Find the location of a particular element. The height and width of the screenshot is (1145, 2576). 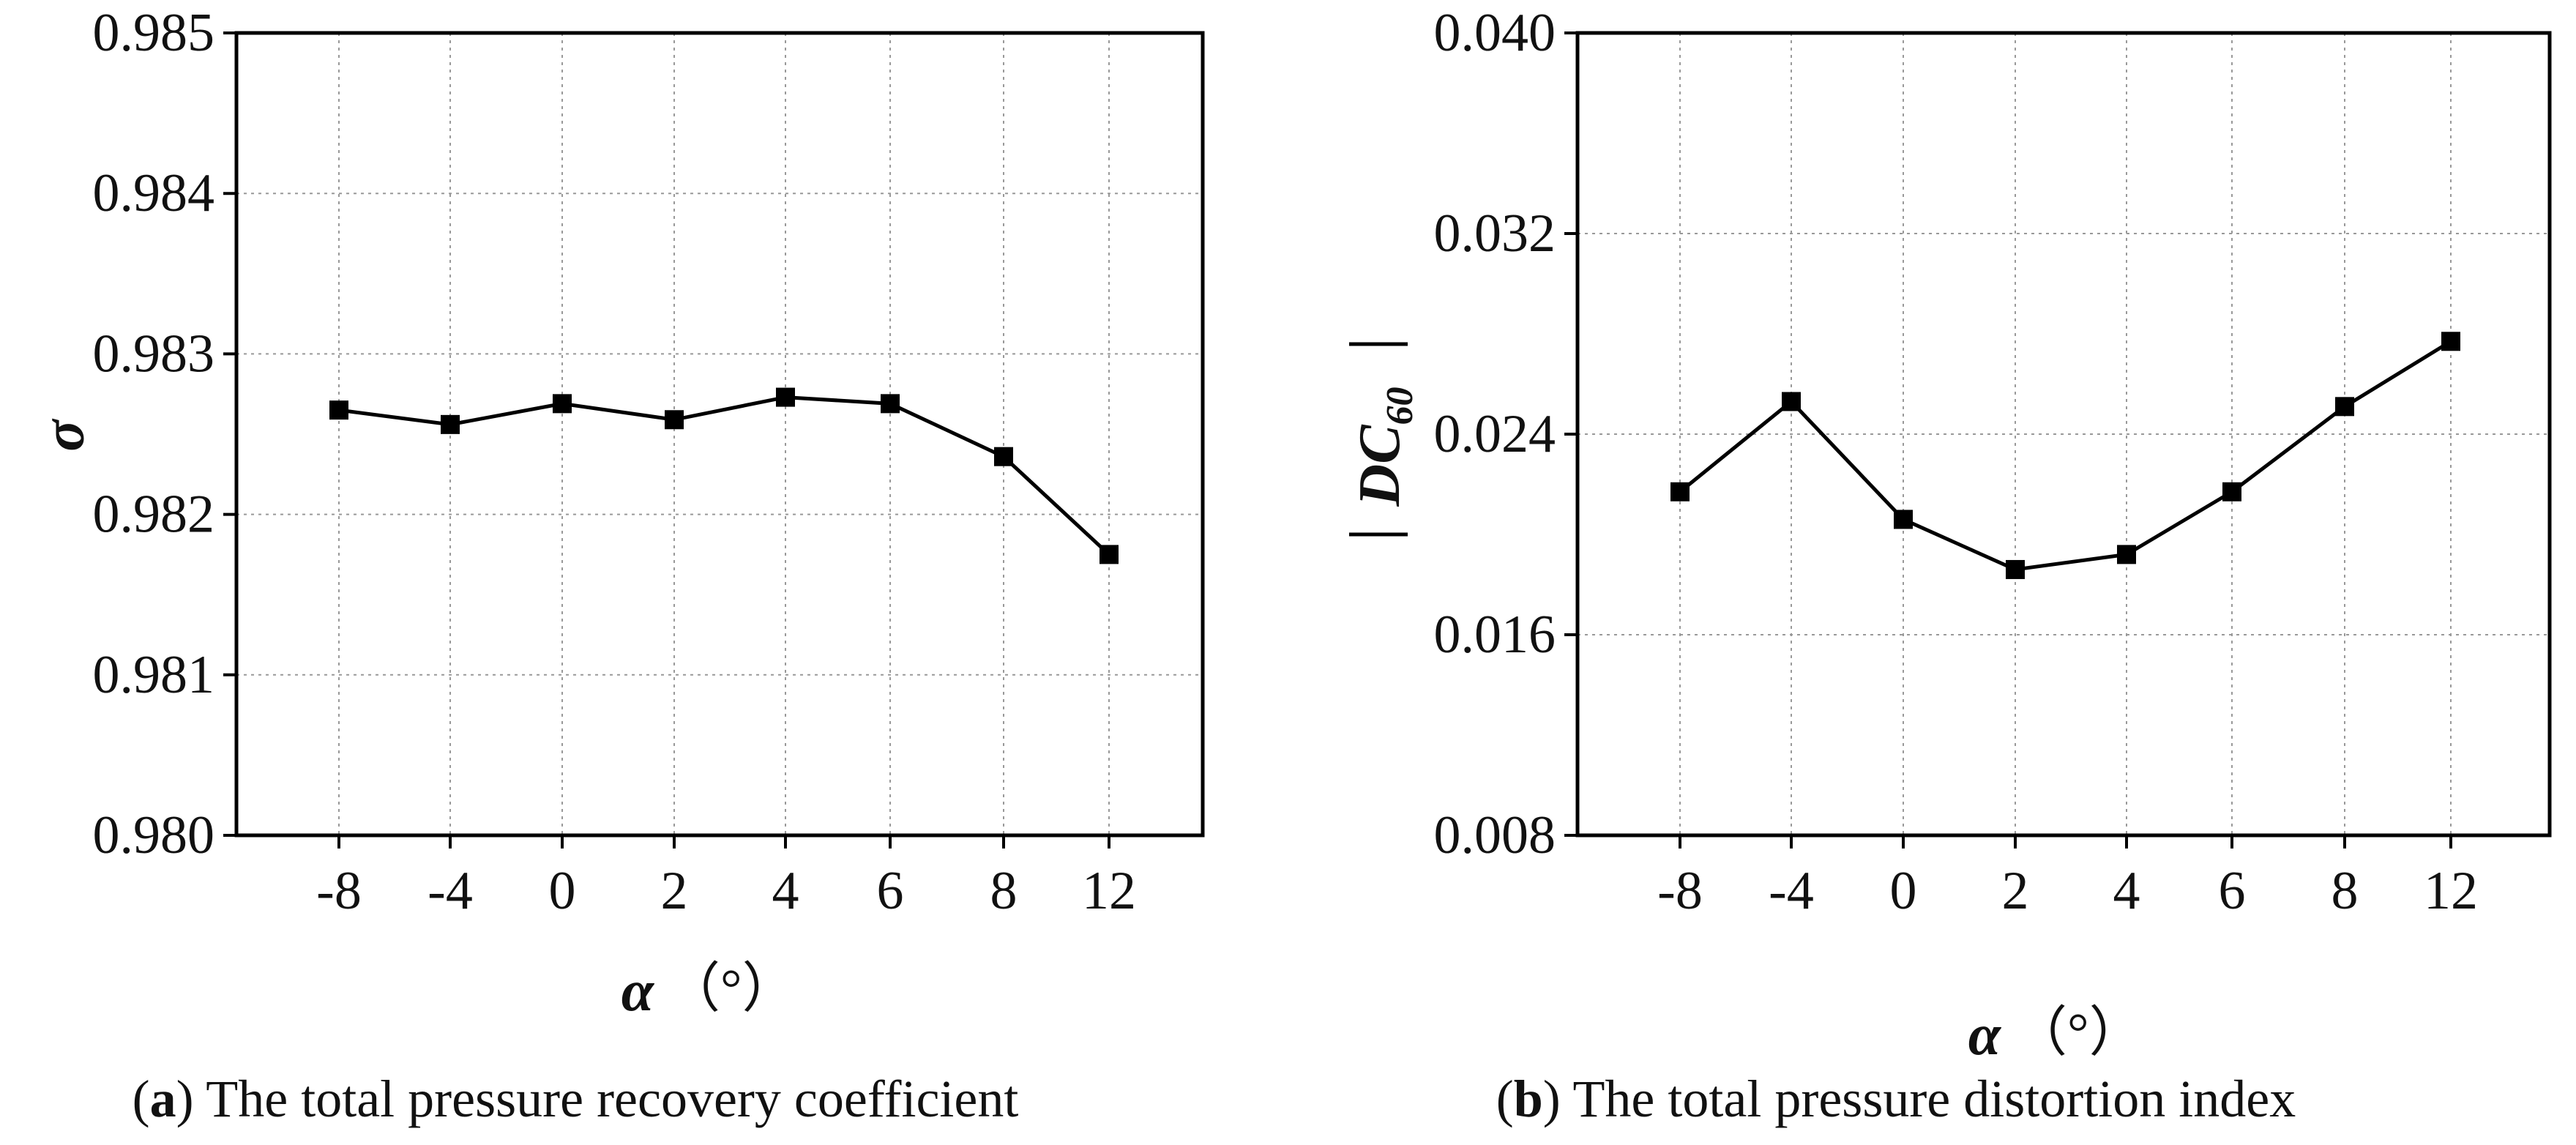

panel-b-x-tick-label: 4 is located at coordinates (2126, 891).